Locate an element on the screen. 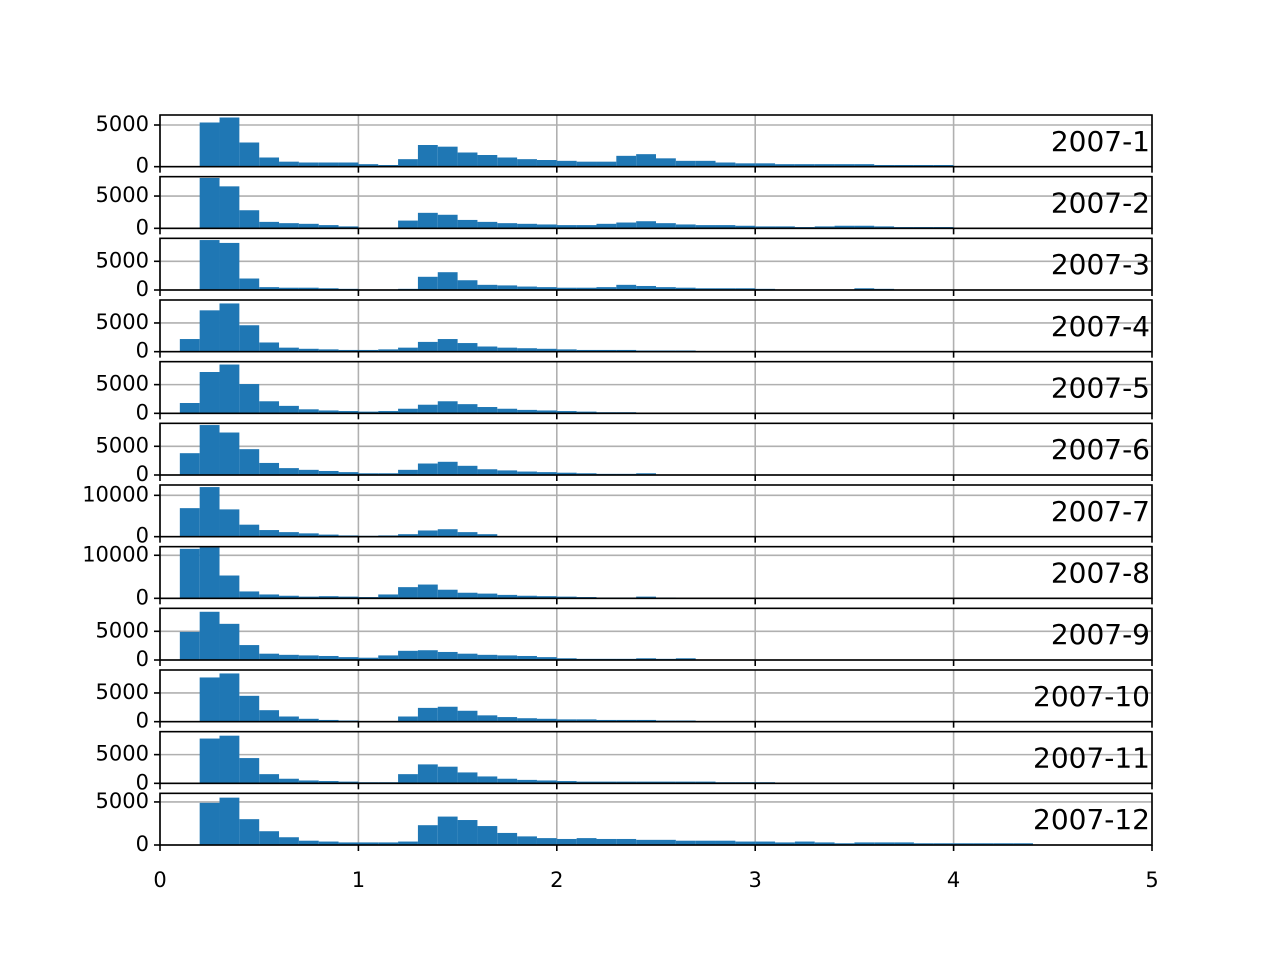  panel-2007-12: 050002007-12 is located at coordinates (624, 822).